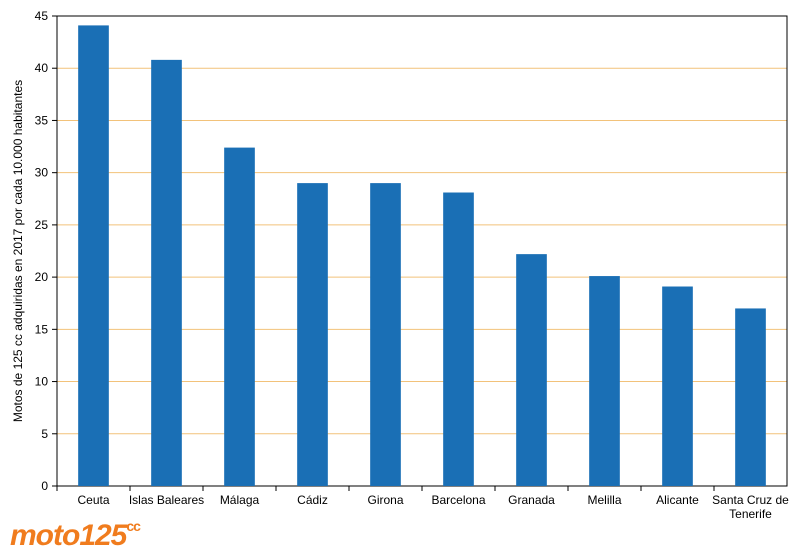 The height and width of the screenshot is (560, 800). What do you see at coordinates (42, 277) in the screenshot?
I see `y-tick-label: 20` at bounding box center [42, 277].